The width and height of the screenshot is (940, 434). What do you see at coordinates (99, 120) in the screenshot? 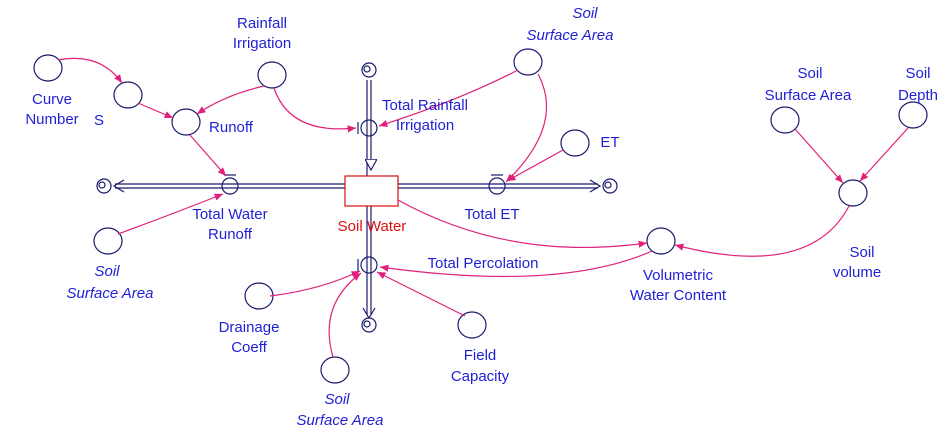
I see `node-label: S` at bounding box center [99, 120].